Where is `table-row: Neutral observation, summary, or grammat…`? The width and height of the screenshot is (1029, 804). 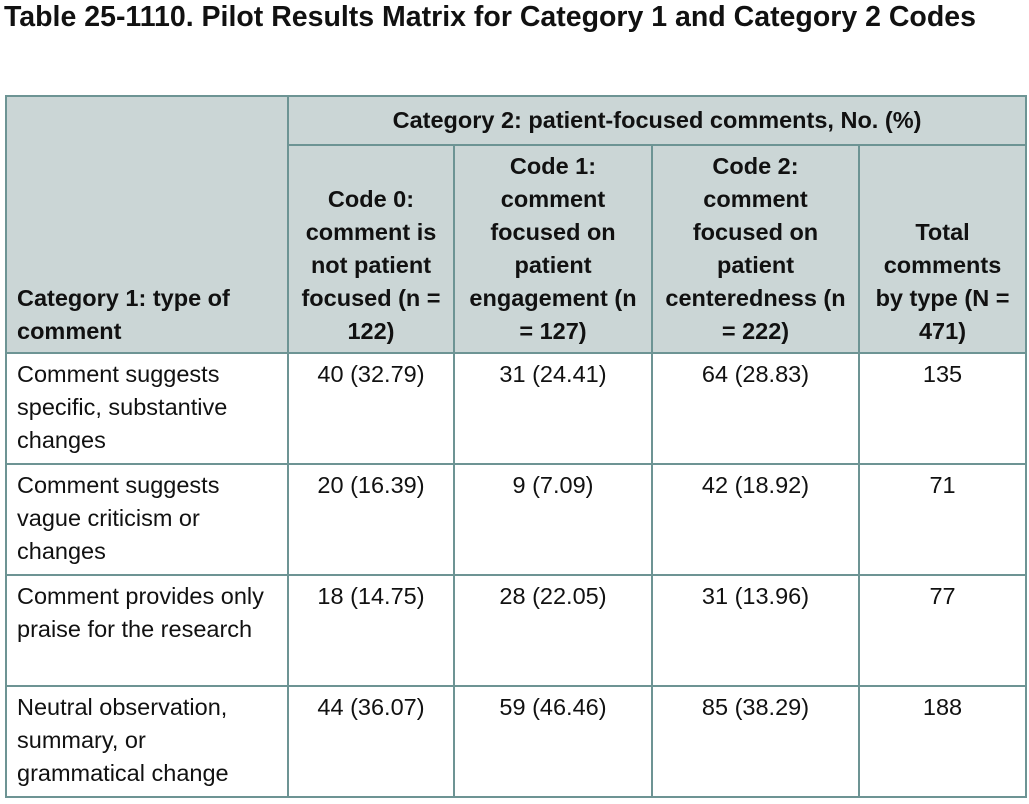
table-row: Neutral observation, summary, or grammat… is located at coordinates (516, 741).